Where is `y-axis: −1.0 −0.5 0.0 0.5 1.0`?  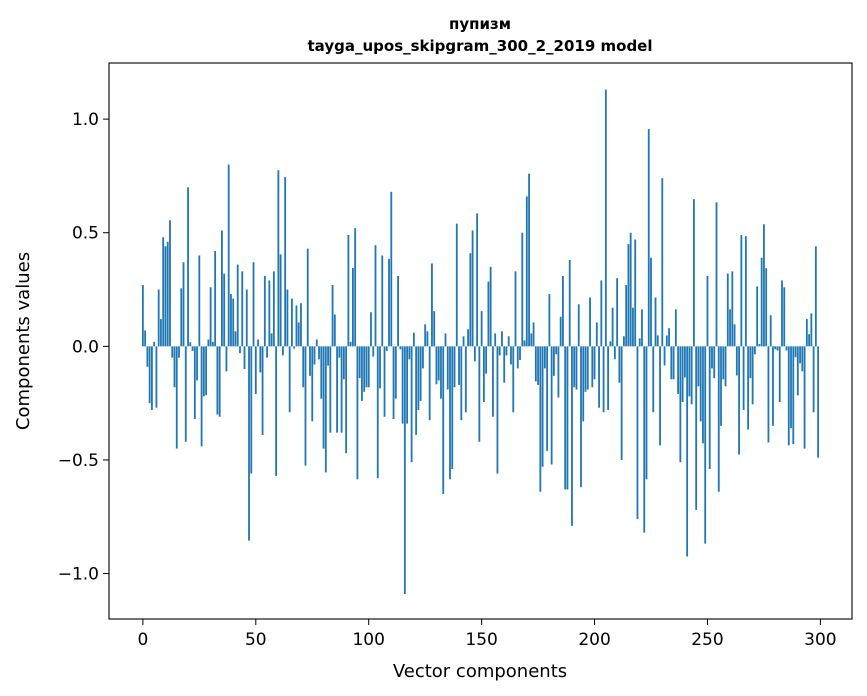
y-axis: −1.0 −0.5 0.0 0.5 1.0 is located at coordinates (83, 347).